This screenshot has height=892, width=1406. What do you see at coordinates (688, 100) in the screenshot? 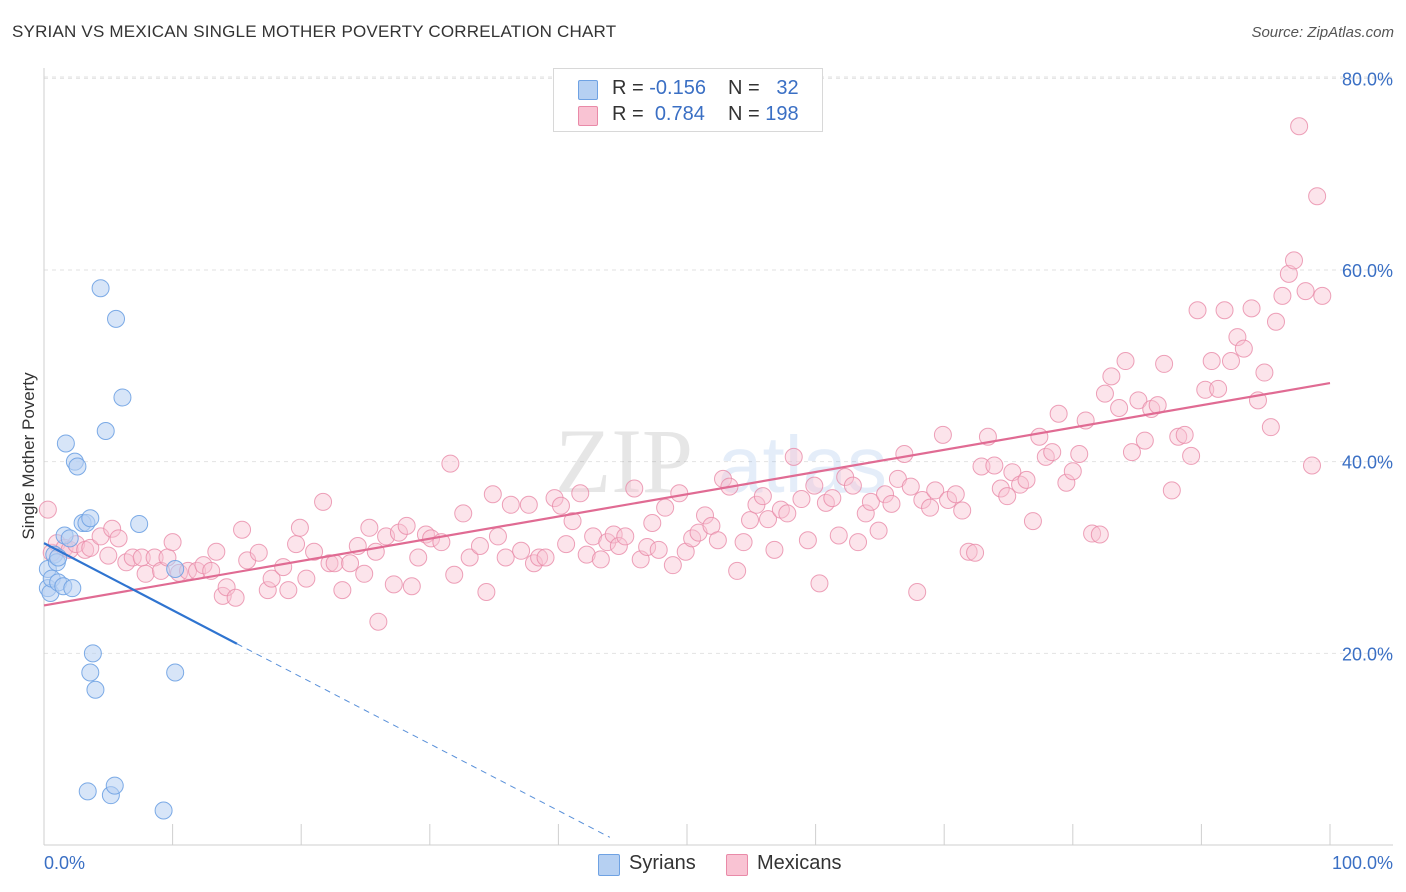
I see `correlation-legend: R = -0.156 N = 32 R = 0.784 N = 198` at bounding box center [688, 100].